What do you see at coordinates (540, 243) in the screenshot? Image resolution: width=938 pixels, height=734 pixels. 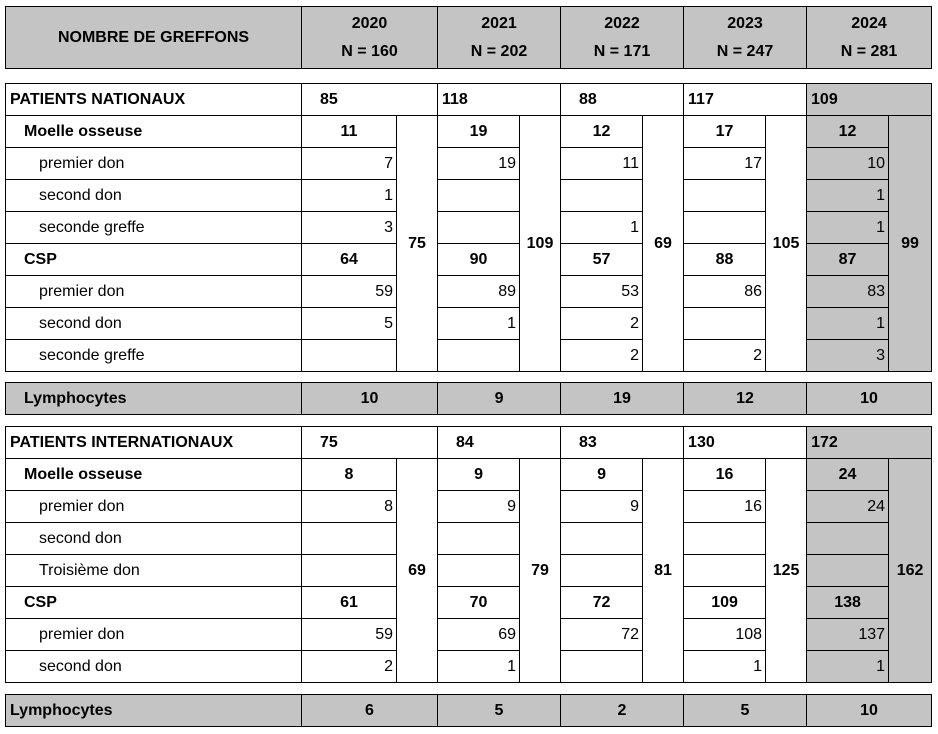 I see `subtotal-cell: 109` at bounding box center [540, 243].